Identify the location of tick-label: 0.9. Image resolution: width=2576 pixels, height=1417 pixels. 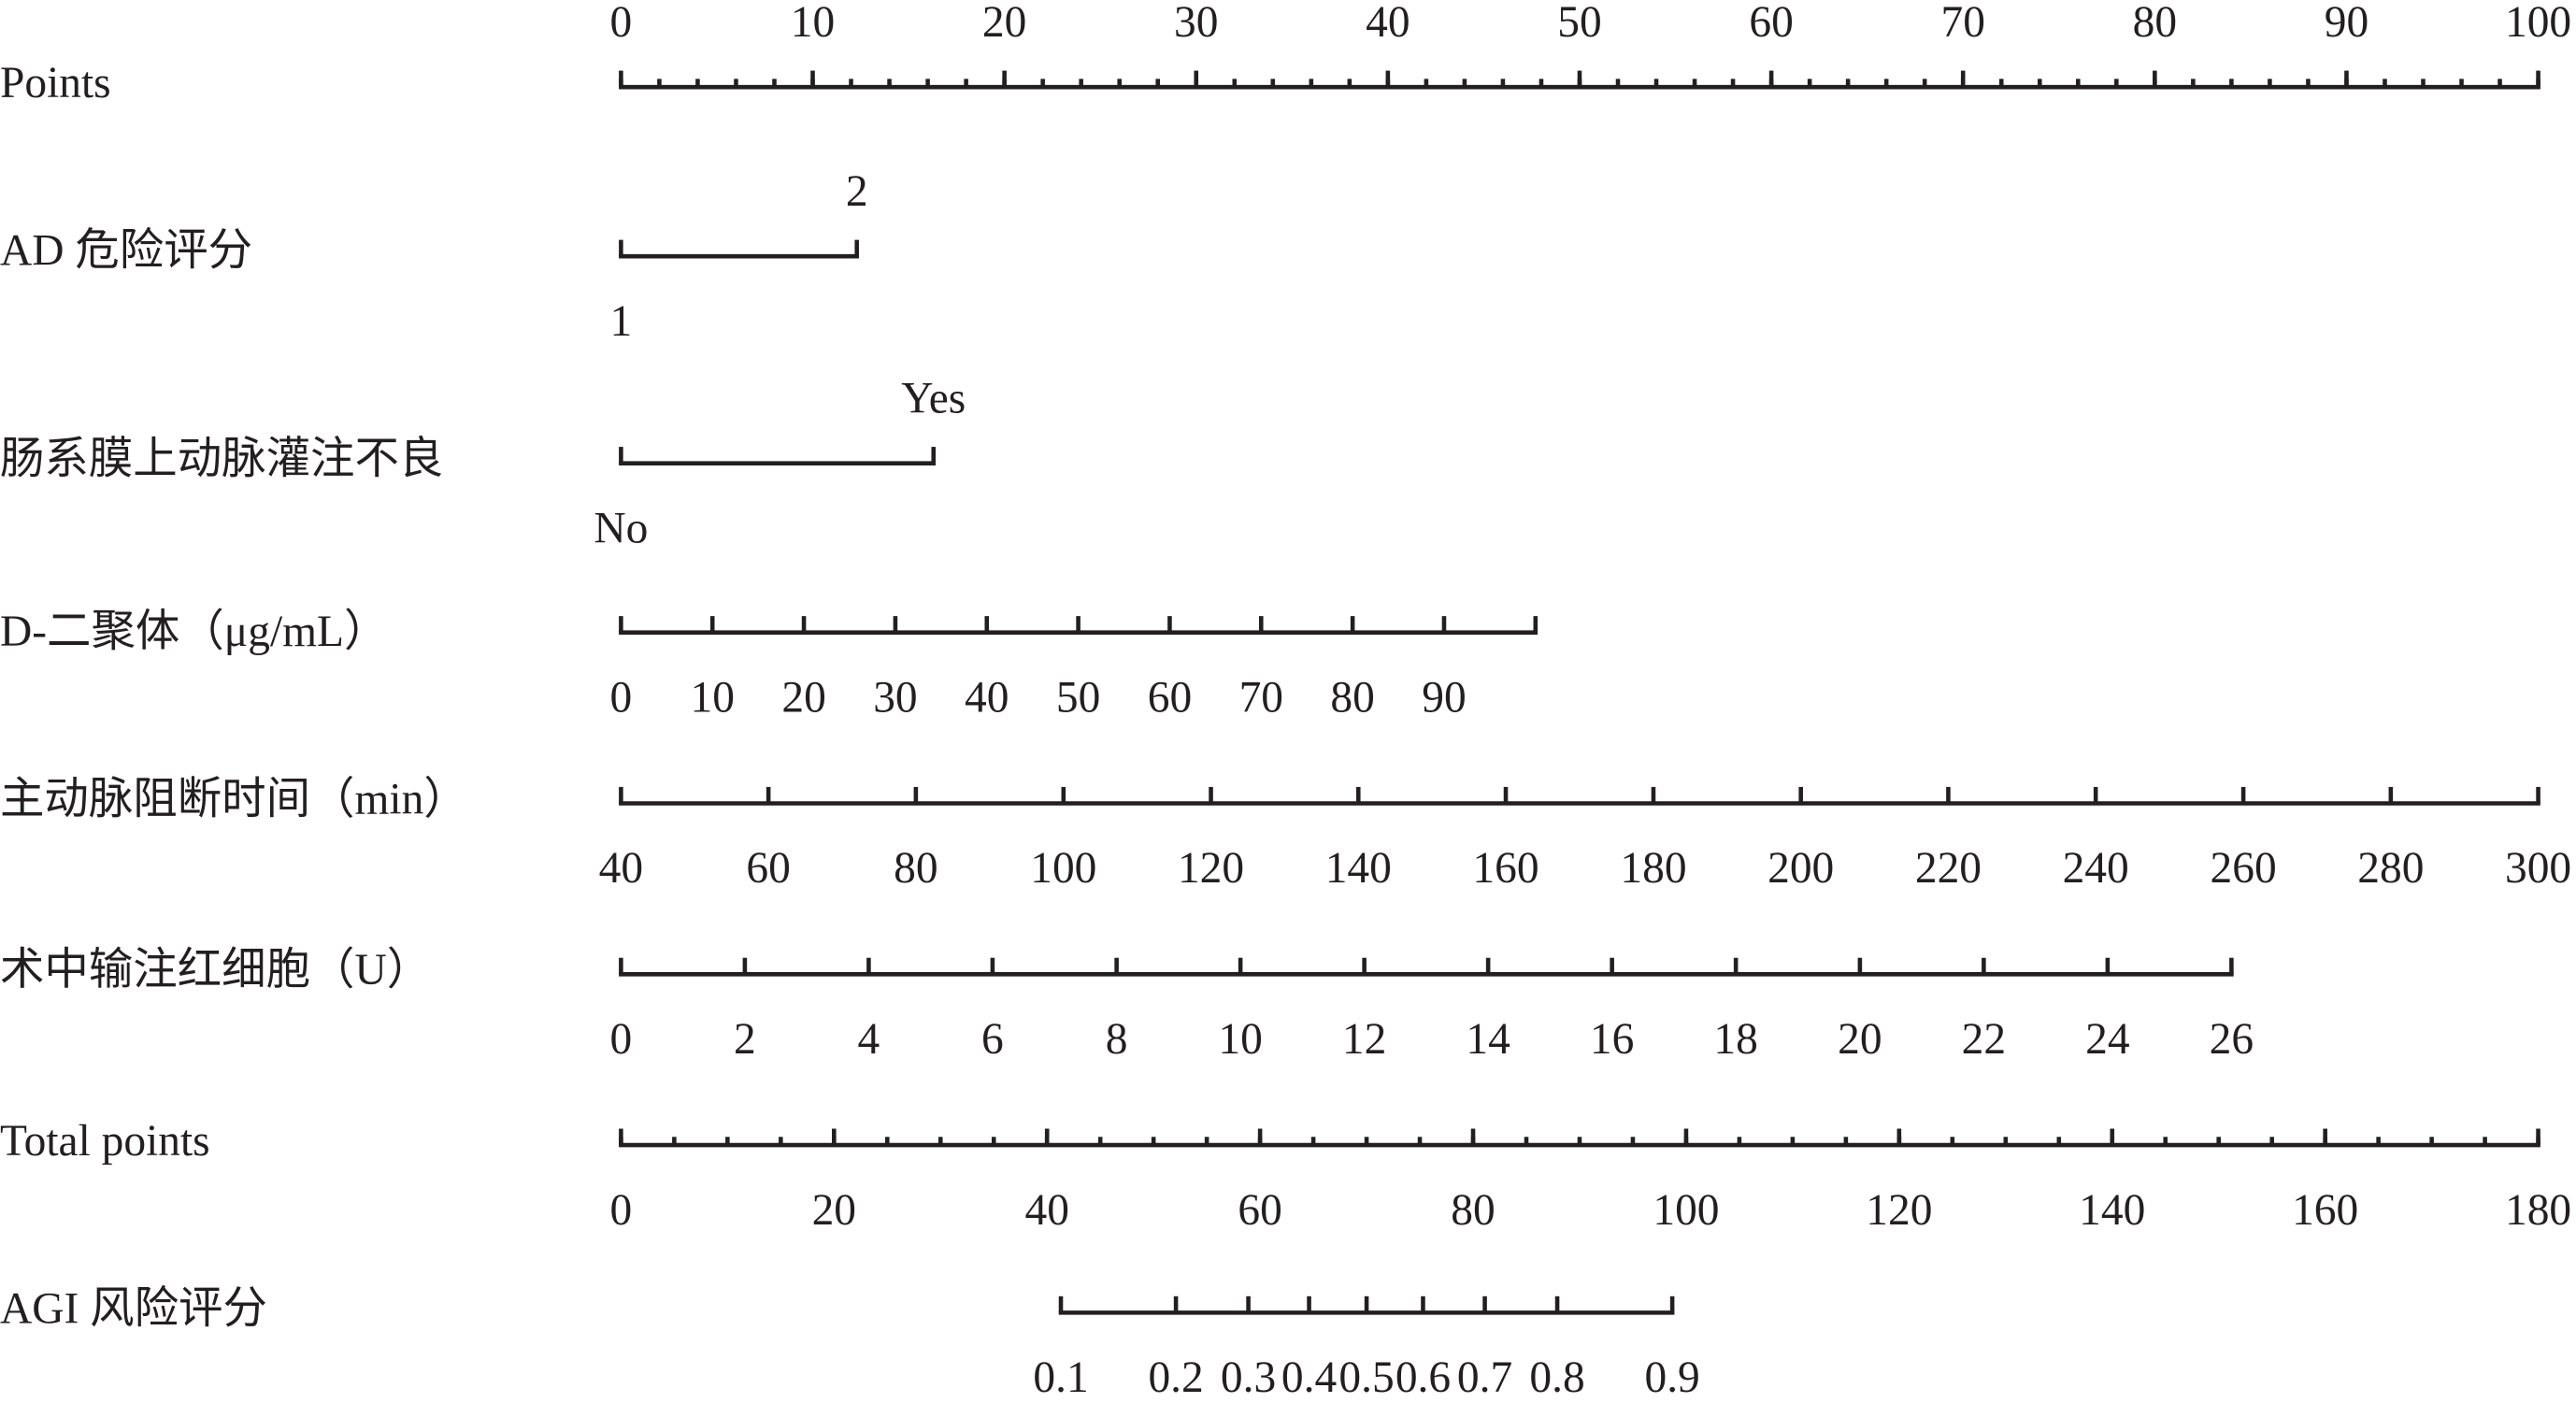
(1671, 1378).